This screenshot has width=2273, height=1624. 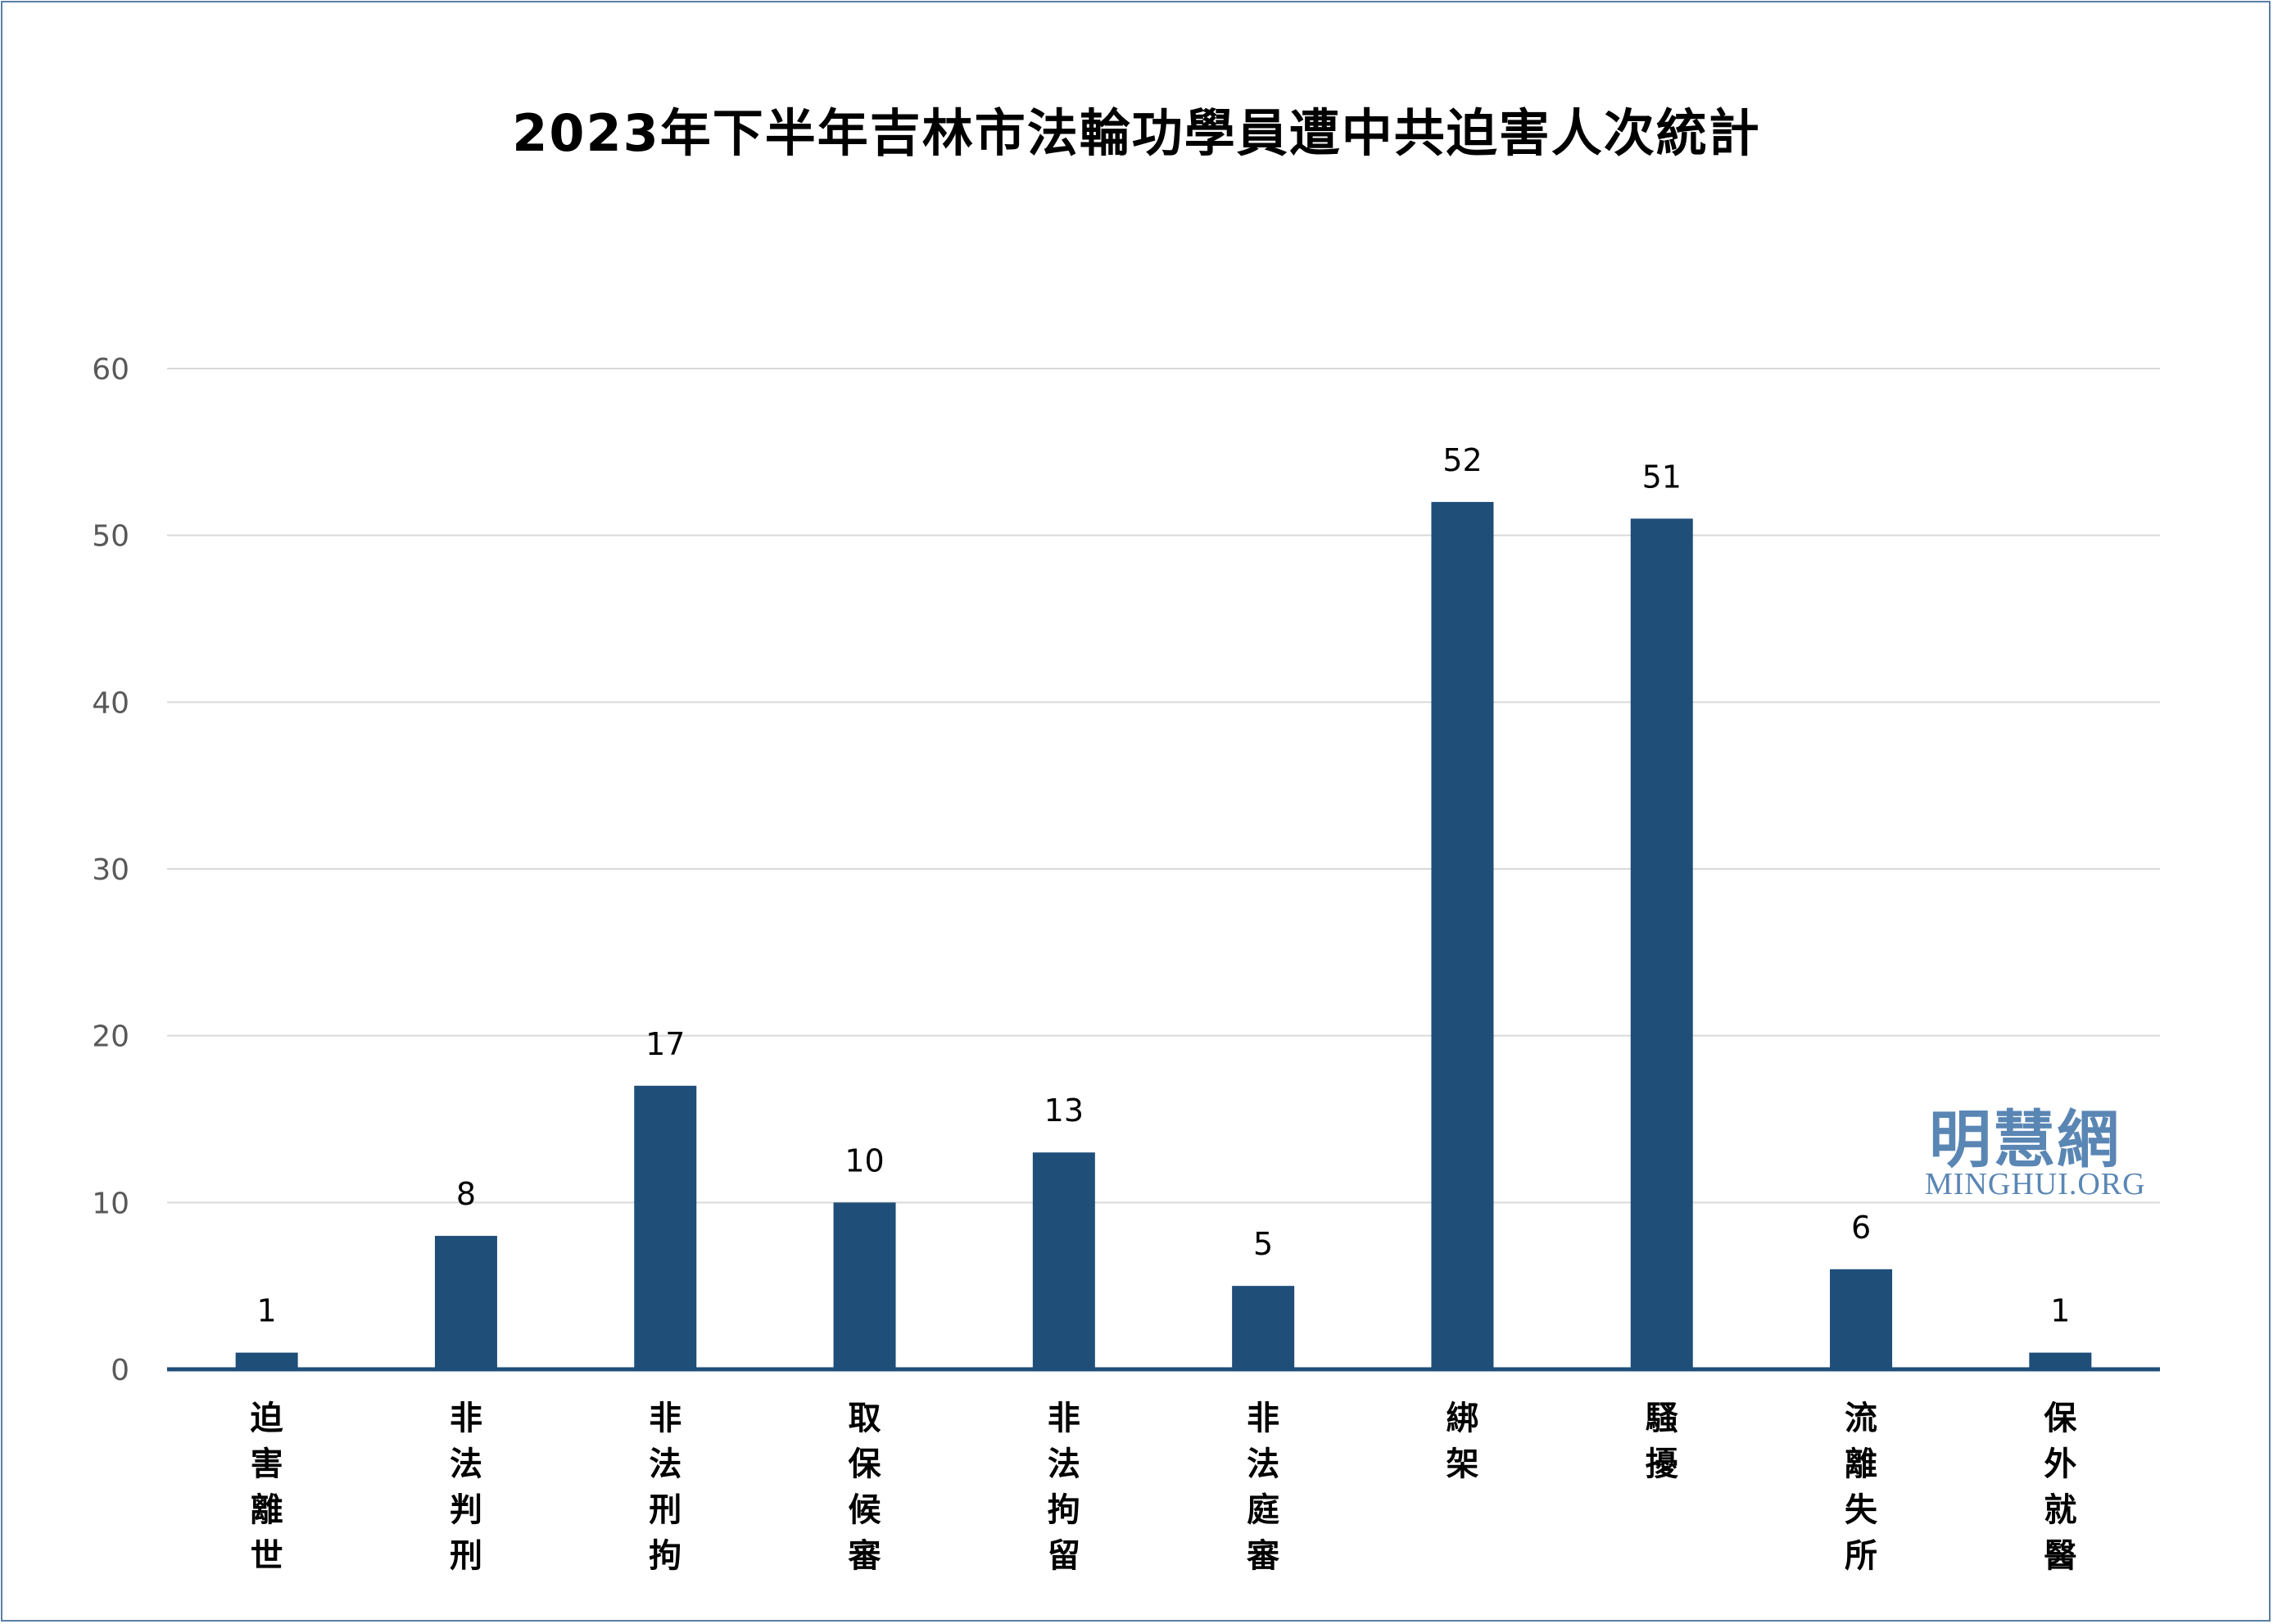 What do you see at coordinates (864, 1160) in the screenshot?
I see `data-label: 10` at bounding box center [864, 1160].